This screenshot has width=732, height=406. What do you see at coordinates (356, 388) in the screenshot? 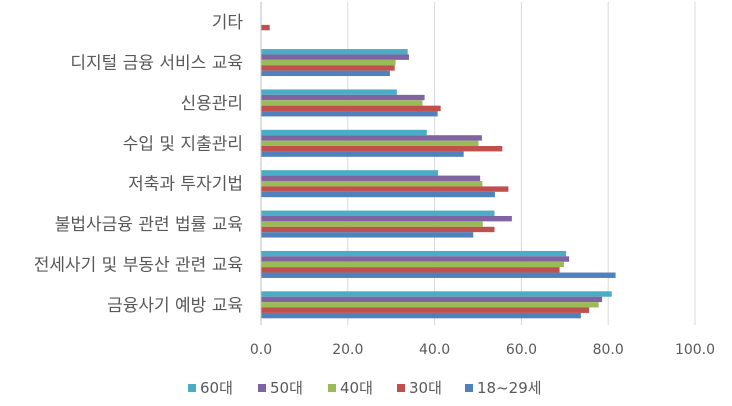
I see `legend-label: 40대` at bounding box center [356, 388].